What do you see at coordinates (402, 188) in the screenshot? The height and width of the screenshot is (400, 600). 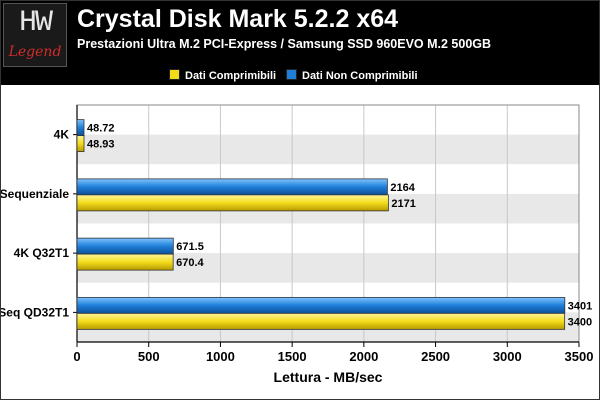 I see `data-label: 2164` at bounding box center [402, 188].